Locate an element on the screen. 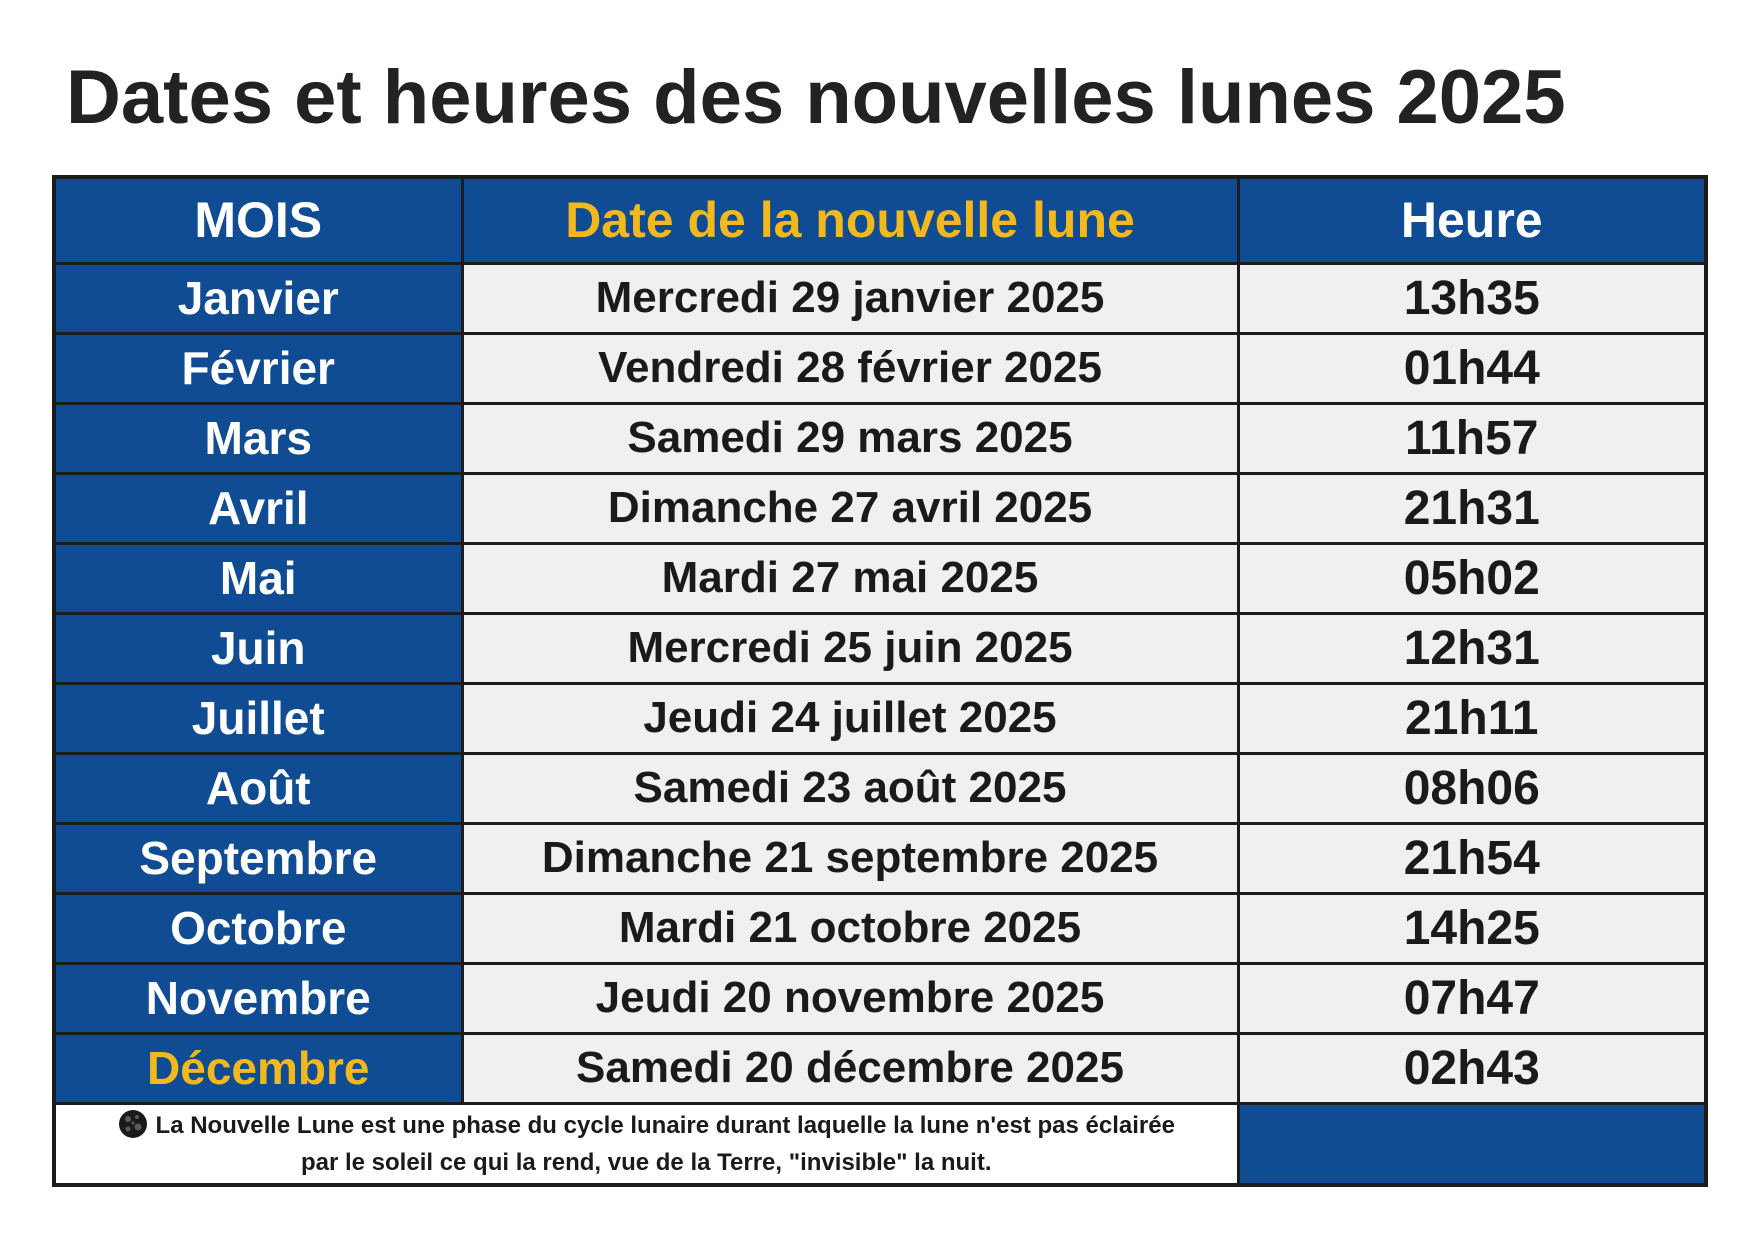  table-row: Mai Mardi 27 mai 2025 05h02 is located at coordinates (880, 578).